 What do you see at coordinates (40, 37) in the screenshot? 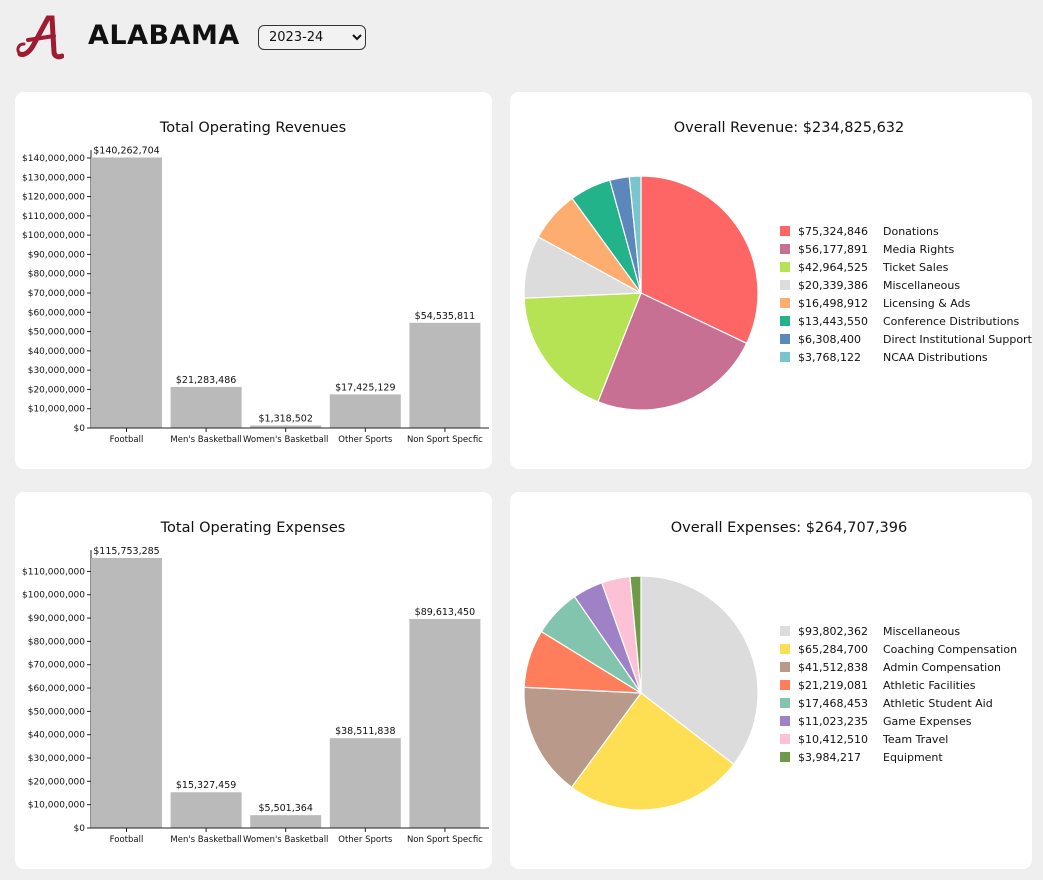
I see `script-a-logo-icon` at bounding box center [40, 37].